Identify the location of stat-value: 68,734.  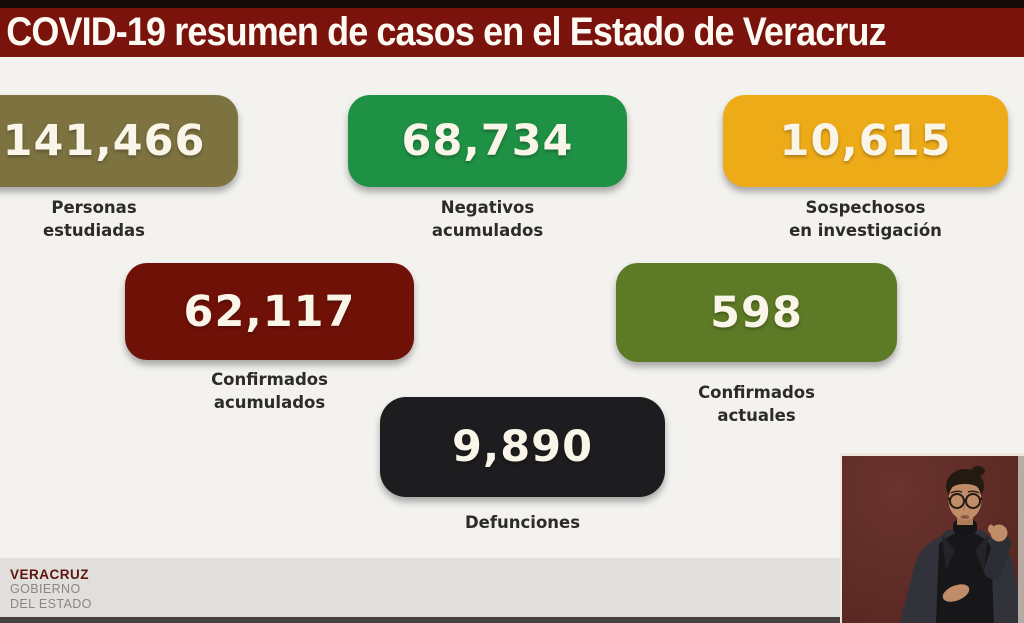
(487, 141).